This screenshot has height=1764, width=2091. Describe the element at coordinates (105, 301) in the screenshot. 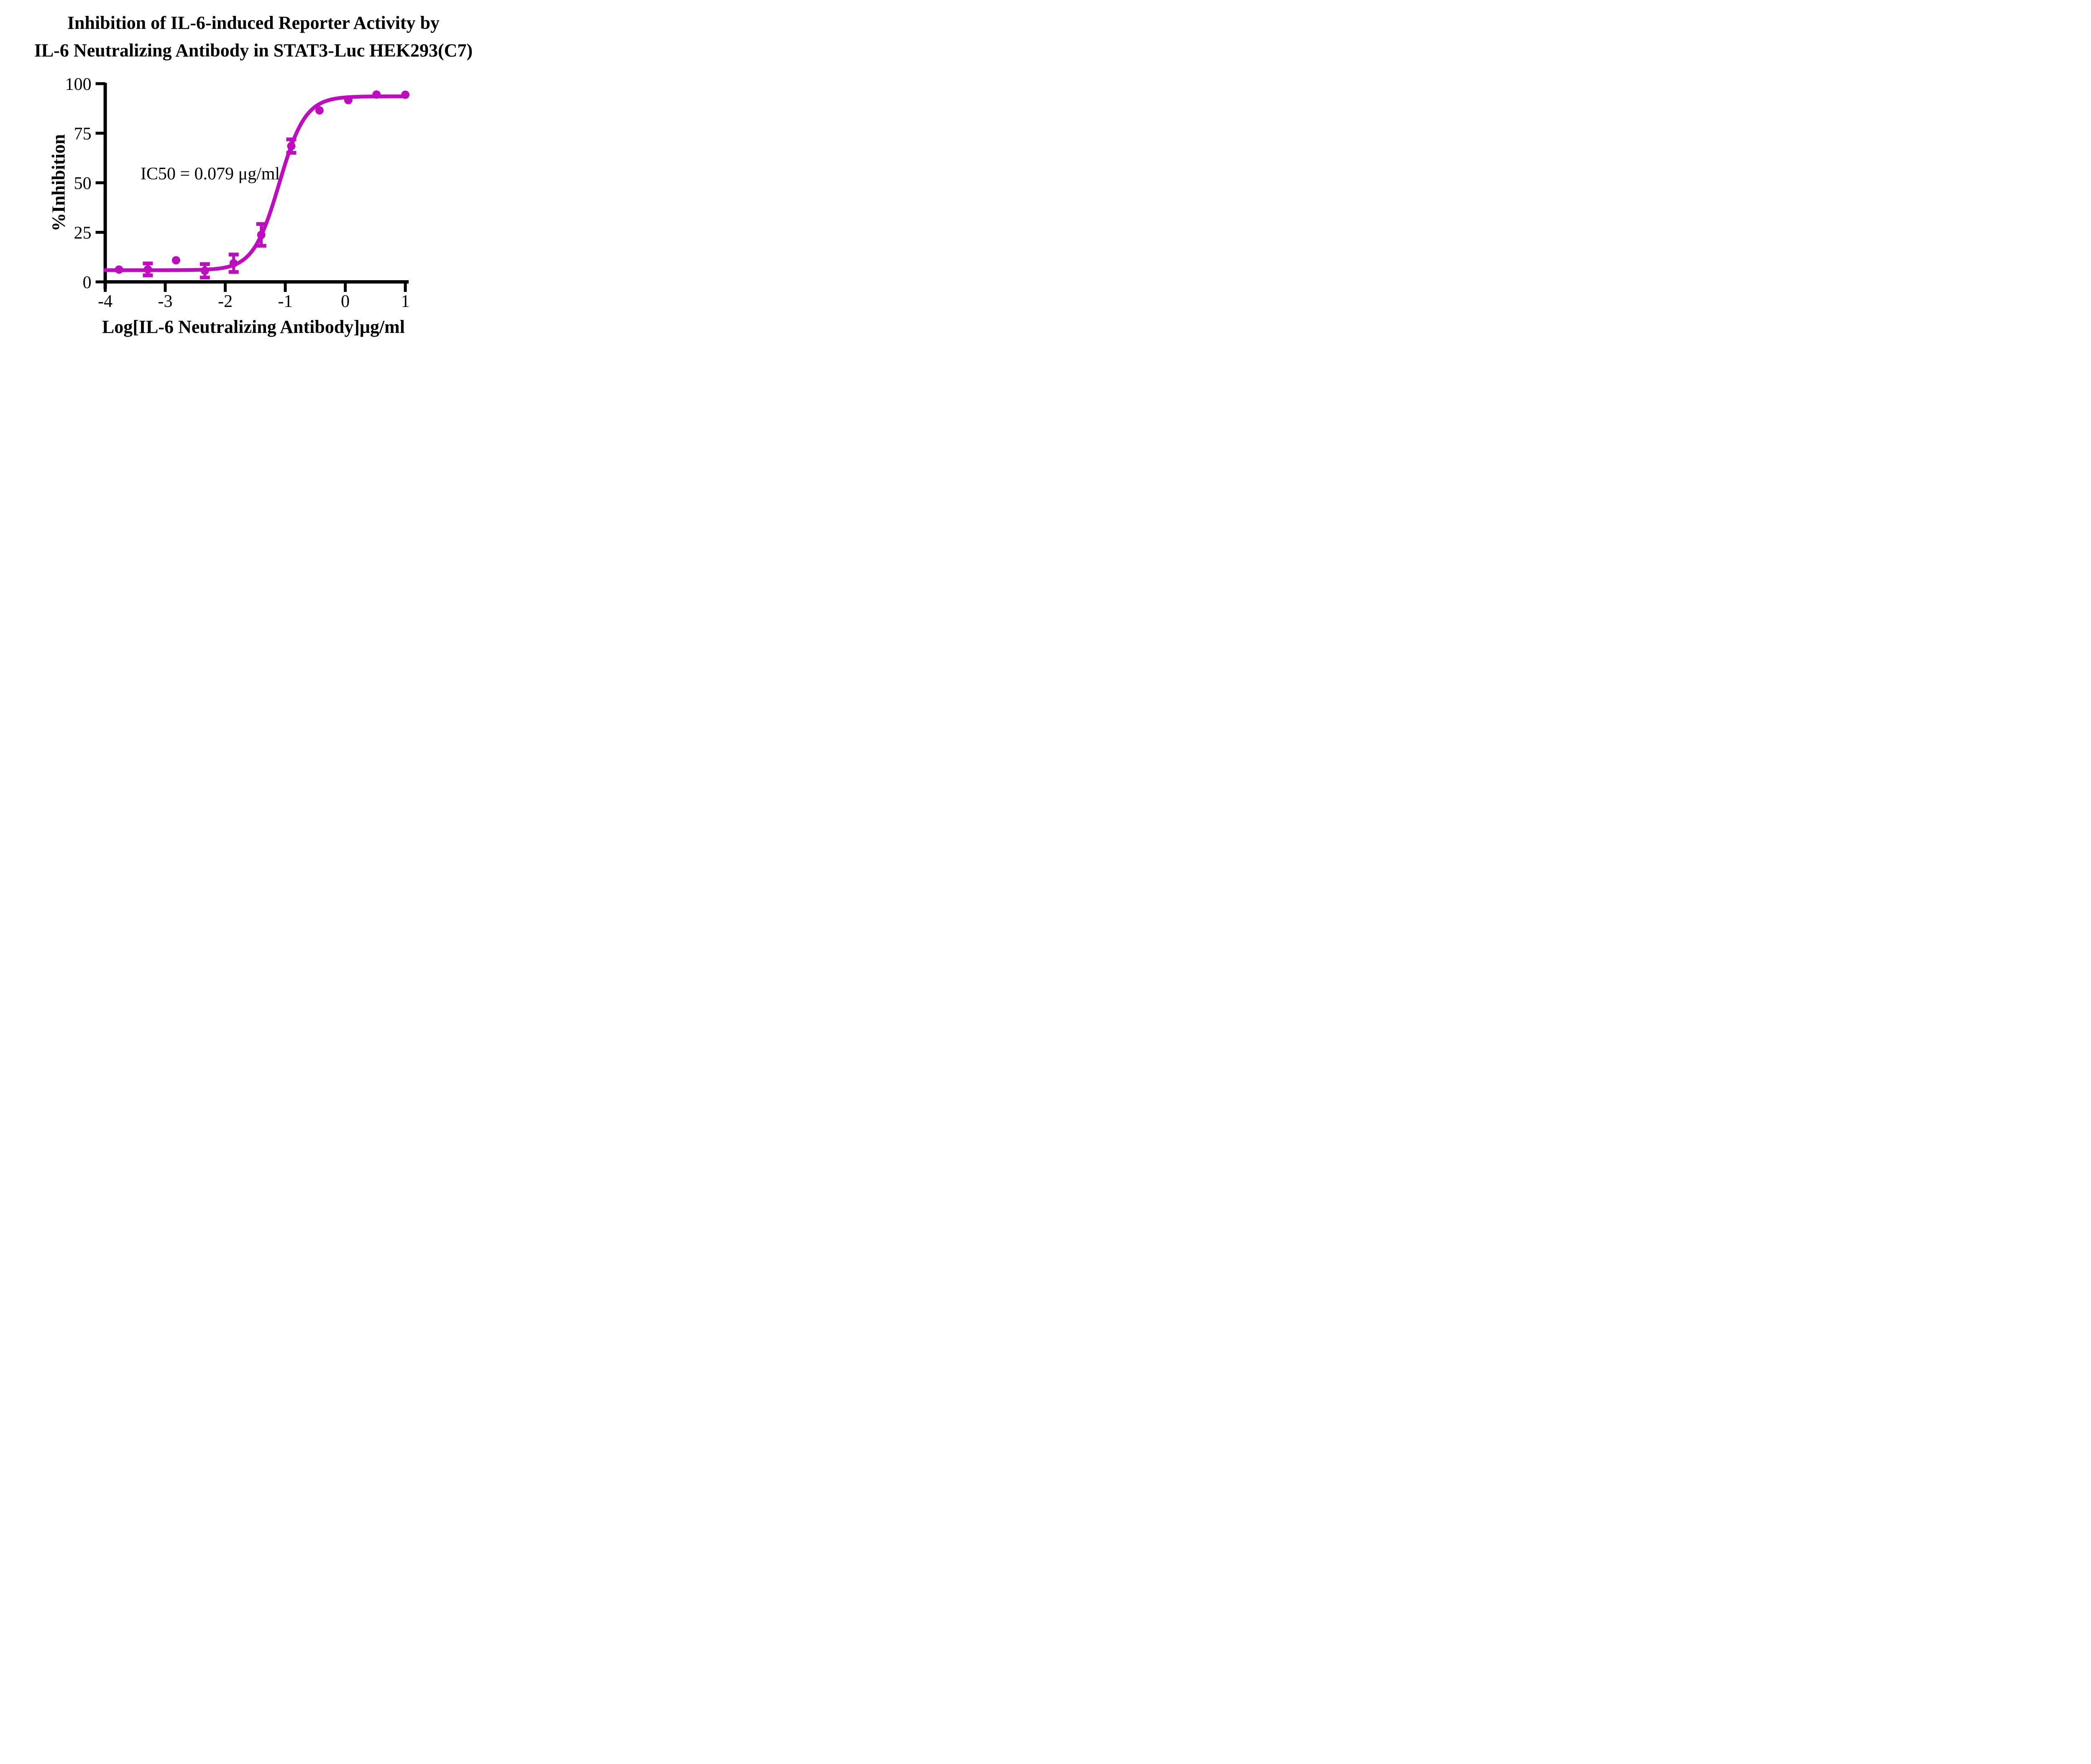

I see `x-tick-label: -4` at that location.